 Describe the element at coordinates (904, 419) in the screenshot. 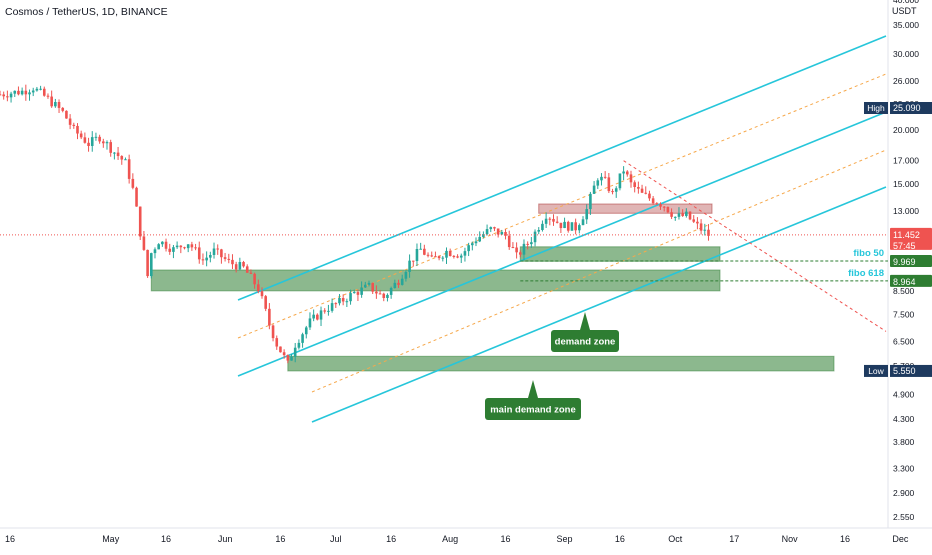

I see `y-tick-label: 4.300` at that location.